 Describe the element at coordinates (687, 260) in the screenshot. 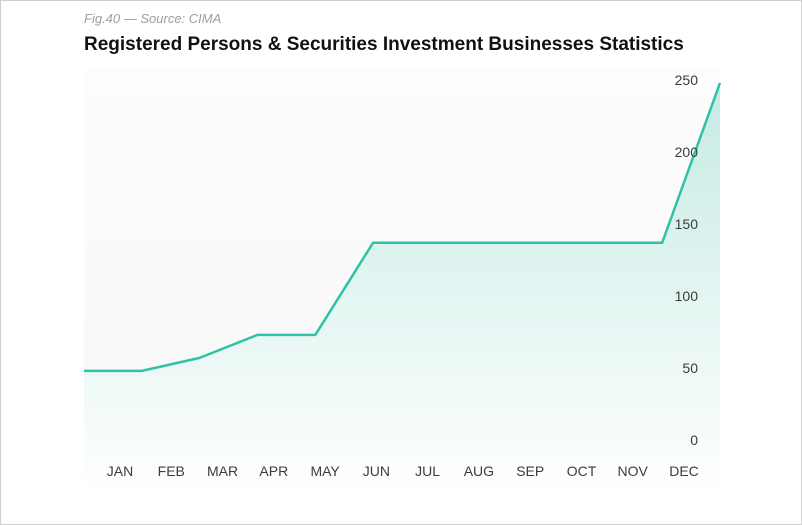

I see `y-axis: 0 50 100 150 200 250` at that location.